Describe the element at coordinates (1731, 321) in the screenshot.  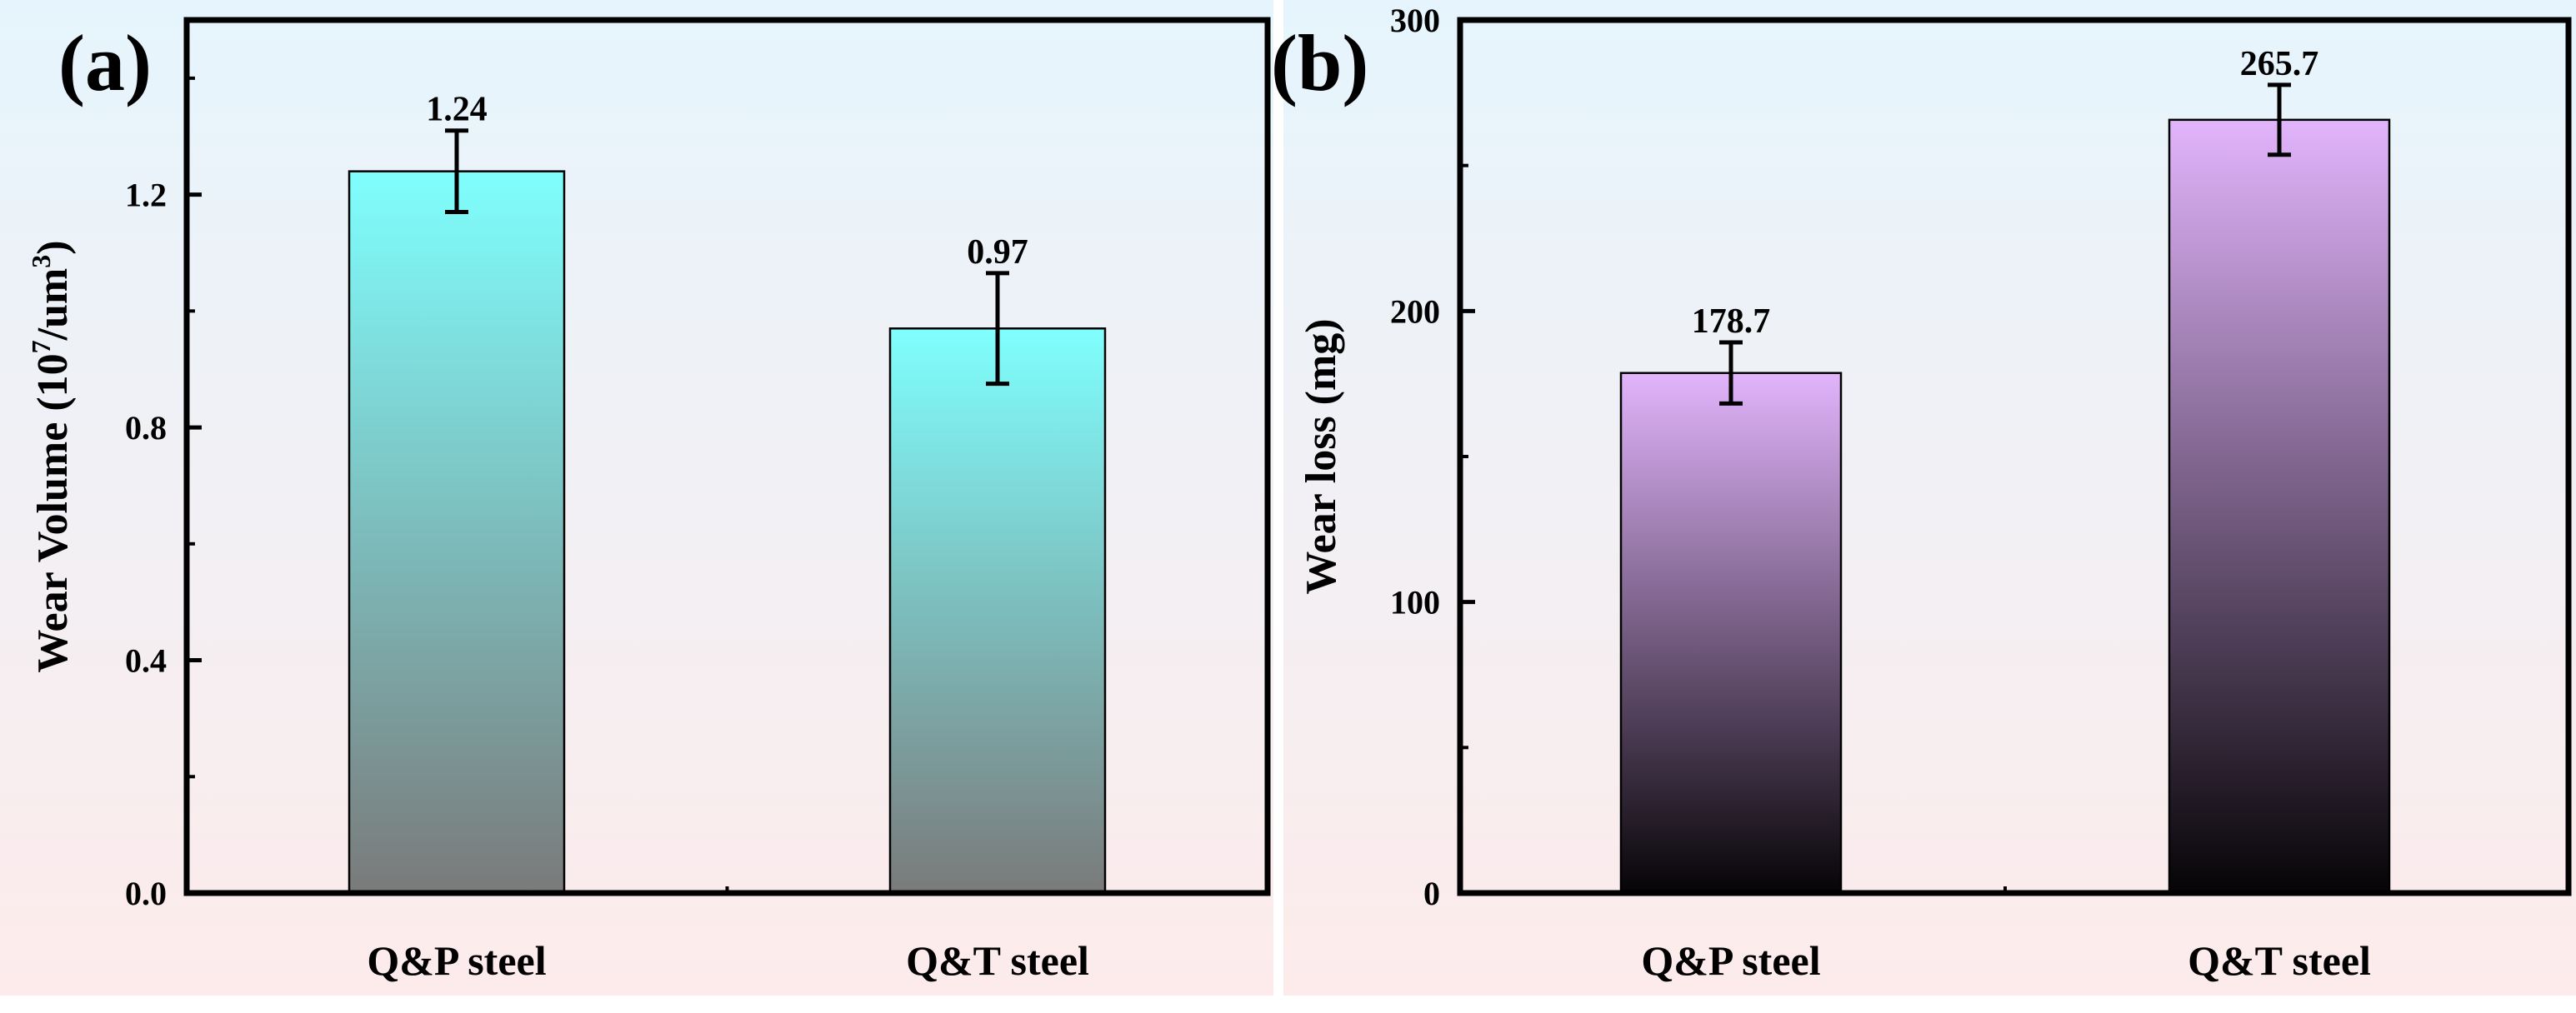
I see `data-label: 178.7` at that location.